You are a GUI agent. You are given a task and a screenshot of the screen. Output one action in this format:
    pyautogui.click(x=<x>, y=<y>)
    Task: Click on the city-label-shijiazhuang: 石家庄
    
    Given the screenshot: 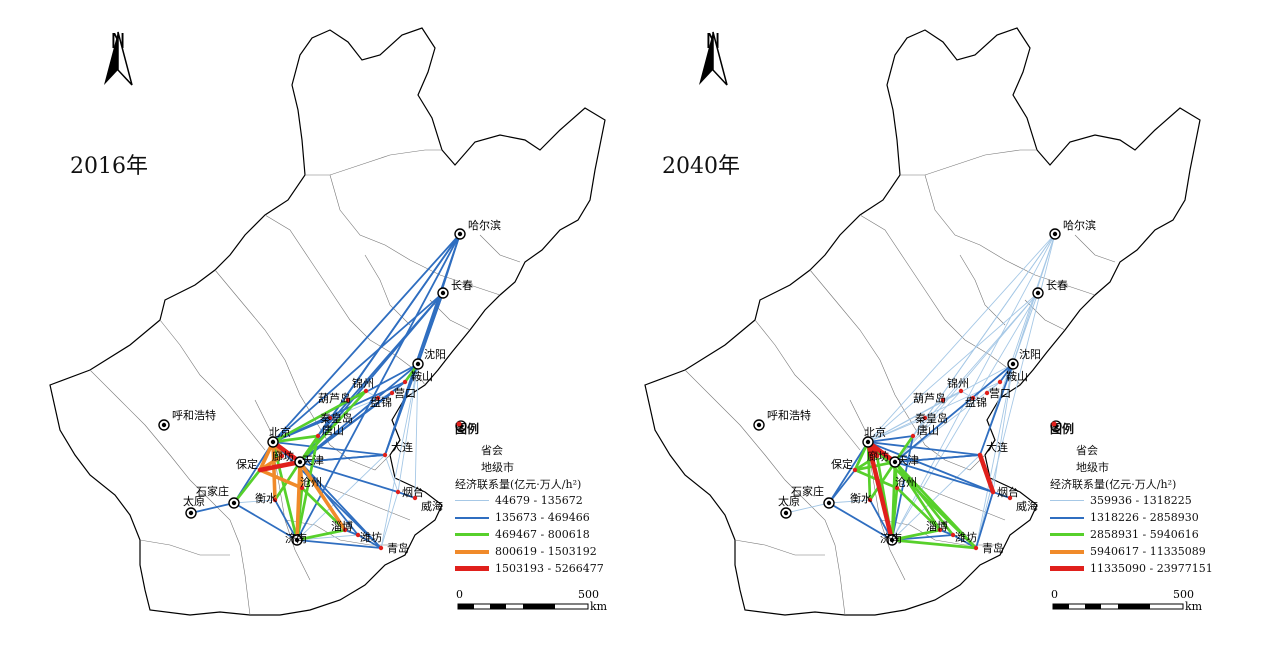 What is the action you would take?
    pyautogui.click(x=807, y=491)
    